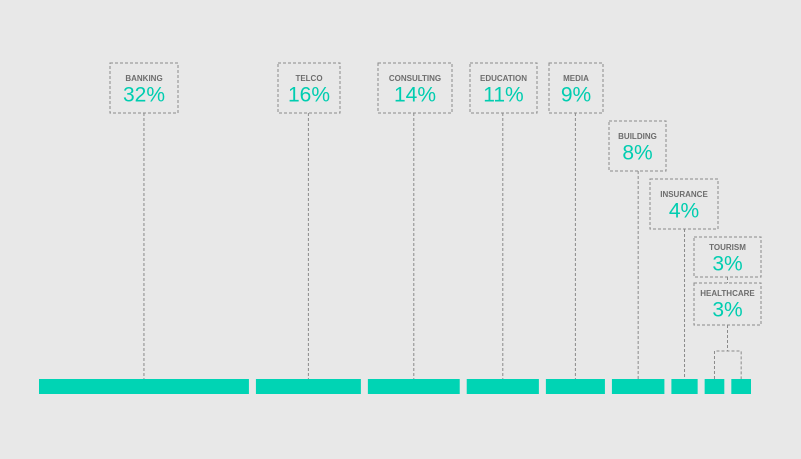 The width and height of the screenshot is (801, 459). What do you see at coordinates (144, 95) in the screenshot?
I see `value-label: 32%` at bounding box center [144, 95].